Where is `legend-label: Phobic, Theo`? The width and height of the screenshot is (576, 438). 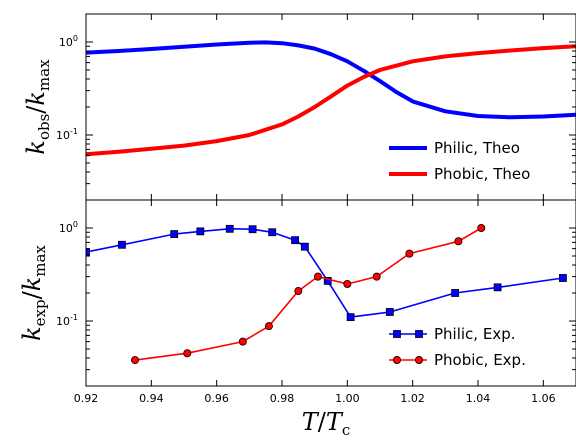 legend-label: Phobic, Theo is located at coordinates (482, 174).